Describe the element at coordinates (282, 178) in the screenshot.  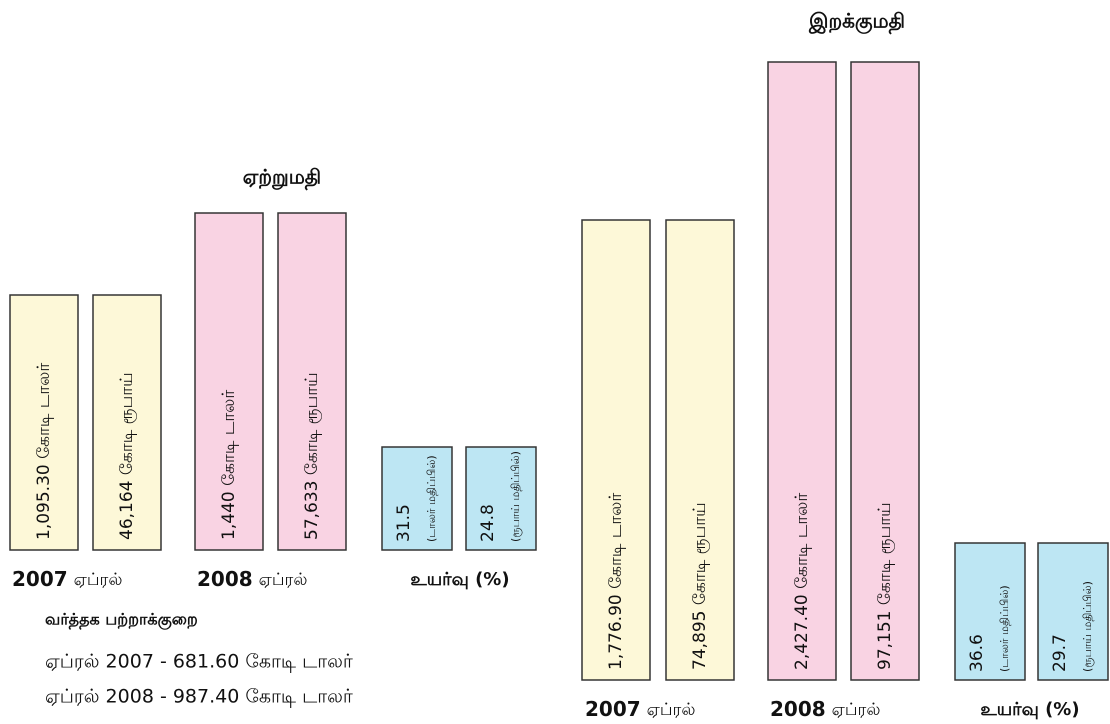
I see `export-title: ஏற்றுமதி` at that location.